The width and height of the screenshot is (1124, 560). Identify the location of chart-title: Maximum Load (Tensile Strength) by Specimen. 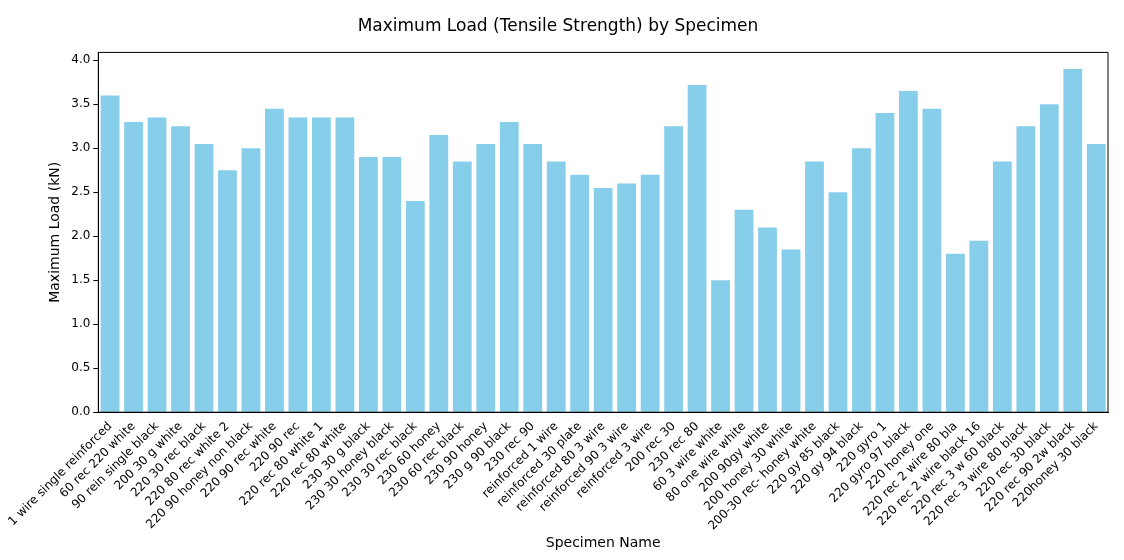
(558, 24).